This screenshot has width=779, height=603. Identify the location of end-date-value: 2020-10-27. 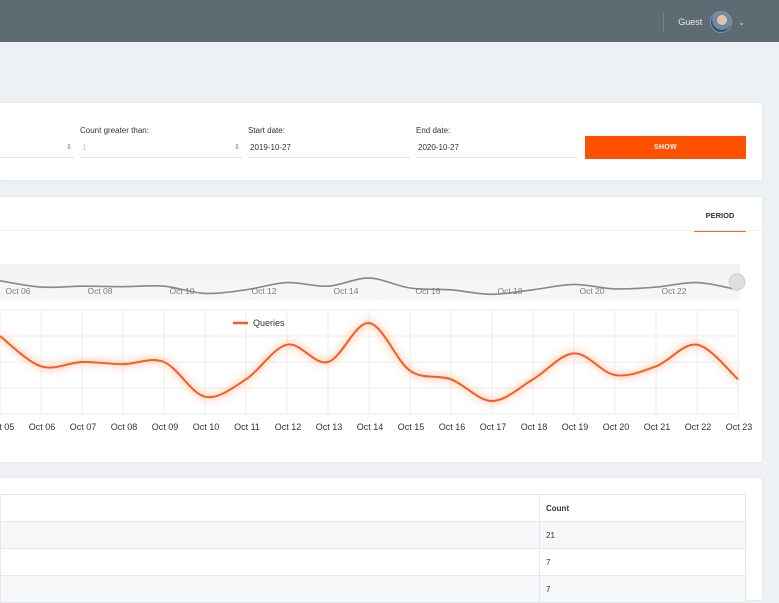
(438, 147).